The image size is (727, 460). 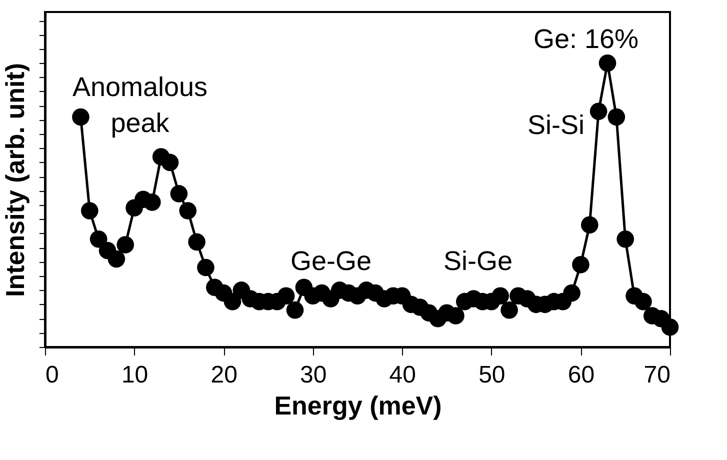 What do you see at coordinates (492, 375) in the screenshot?
I see `x-tick-label: 50` at bounding box center [492, 375].